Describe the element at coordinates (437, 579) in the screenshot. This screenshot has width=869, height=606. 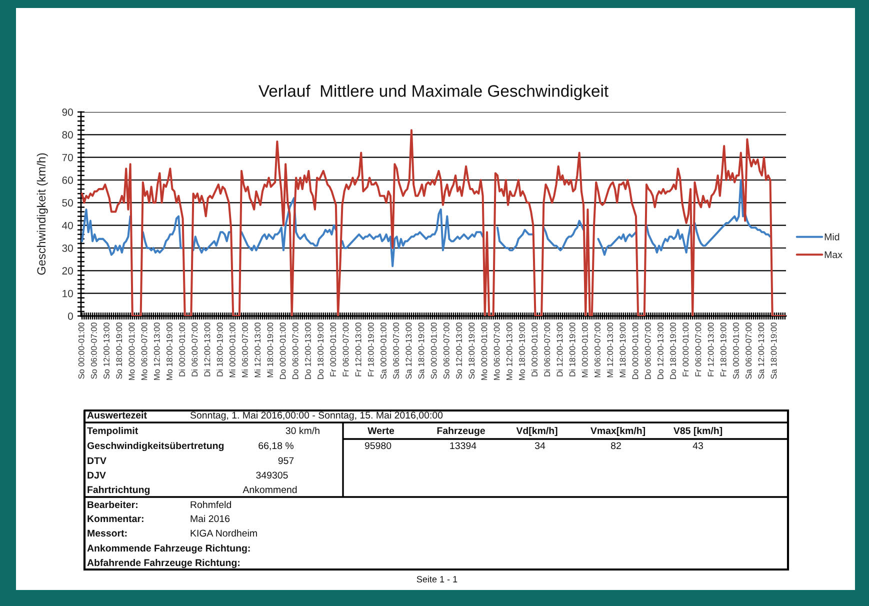
I see `text: Seite 1 - 1` at that location.